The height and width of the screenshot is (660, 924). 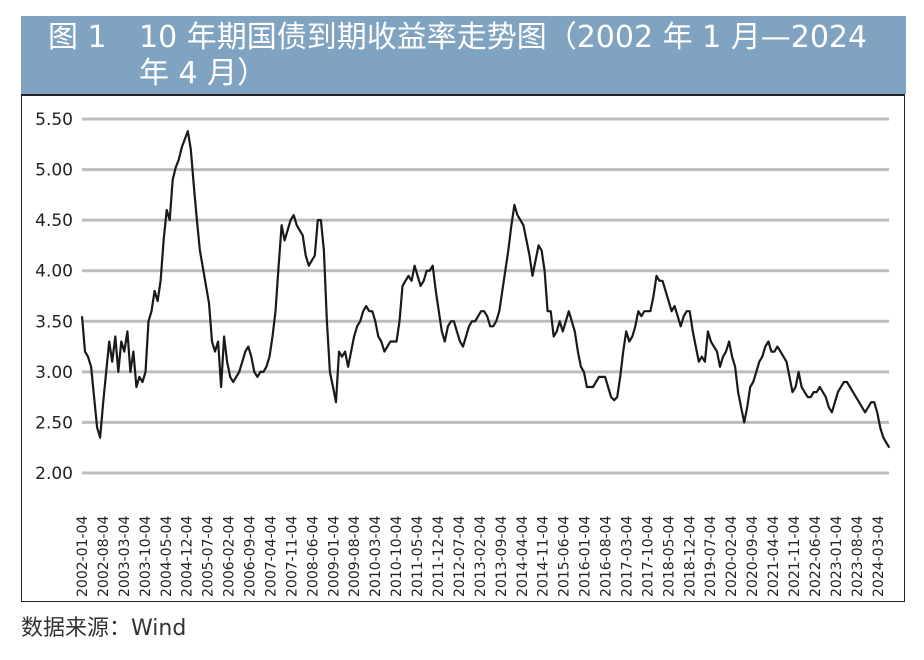 I want to click on x-tick-label: 2007-04-04, so click(x=271, y=556).